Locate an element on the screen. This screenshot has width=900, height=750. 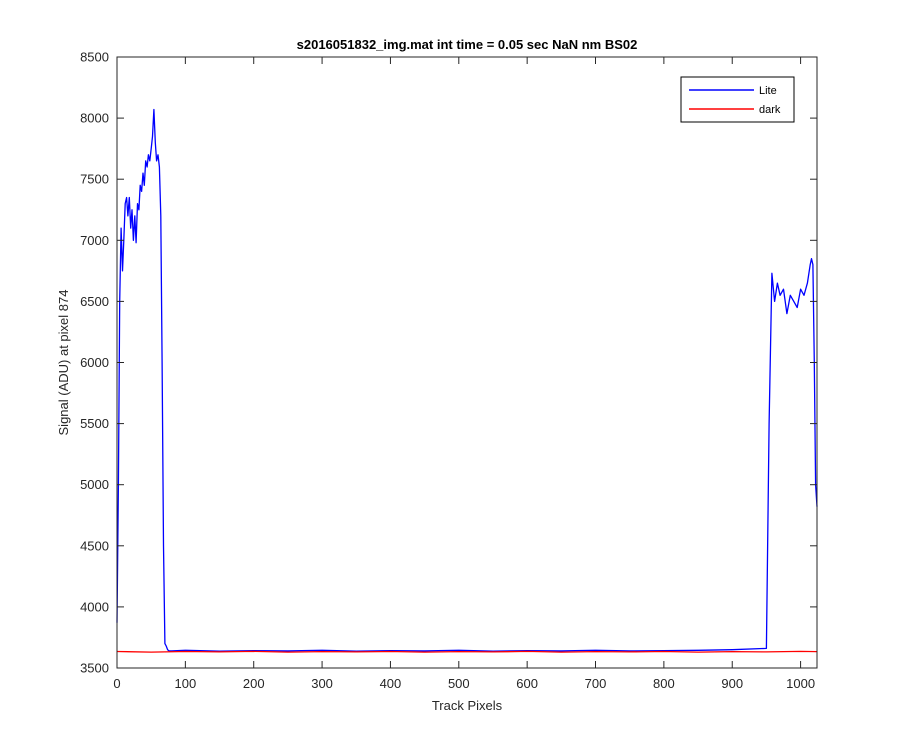
x-tick-label: 500 is located at coordinates (459, 683).